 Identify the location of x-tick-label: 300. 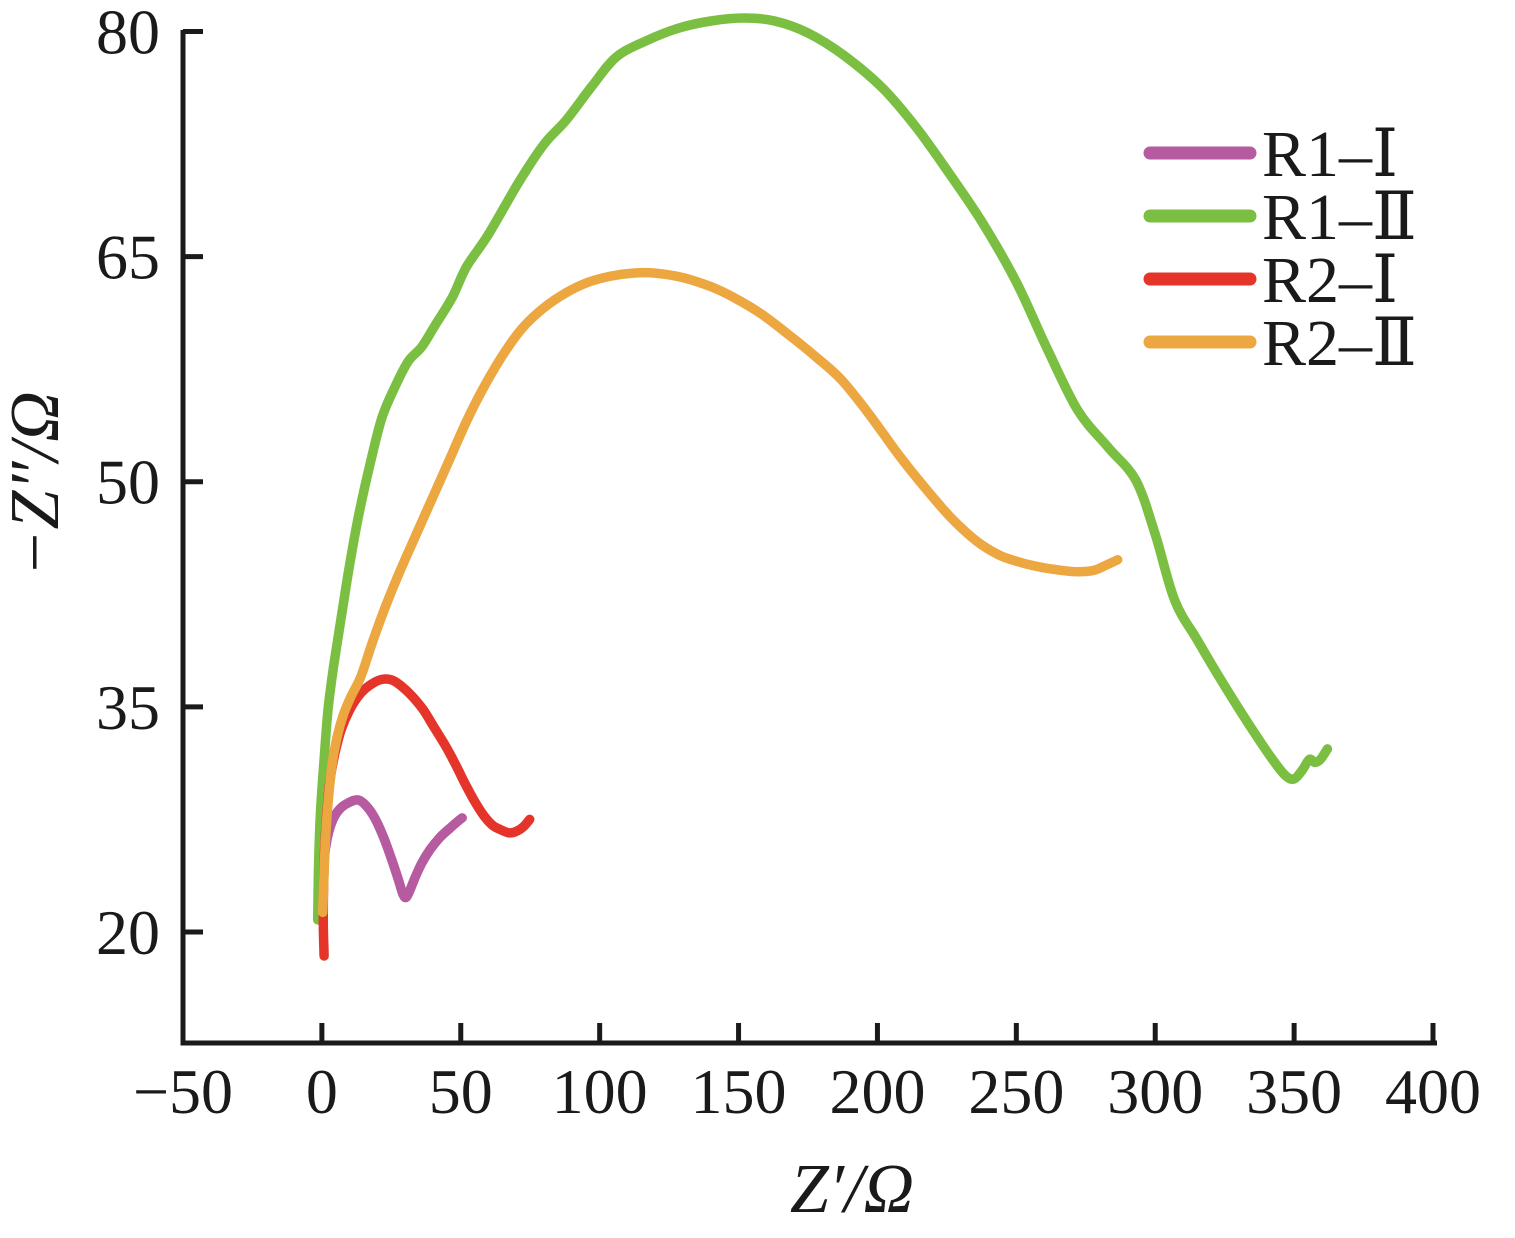
(1155, 1091).